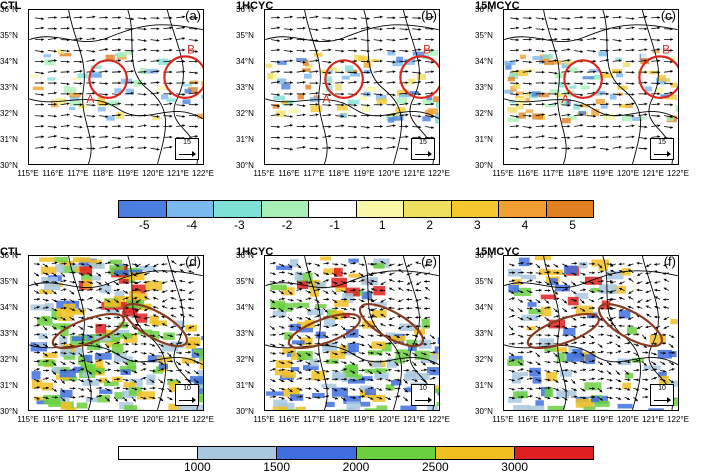 The height and width of the screenshot is (476, 712). What do you see at coordinates (396, 453) in the screenshot?
I see `colorbar-swatch` at bounding box center [396, 453].